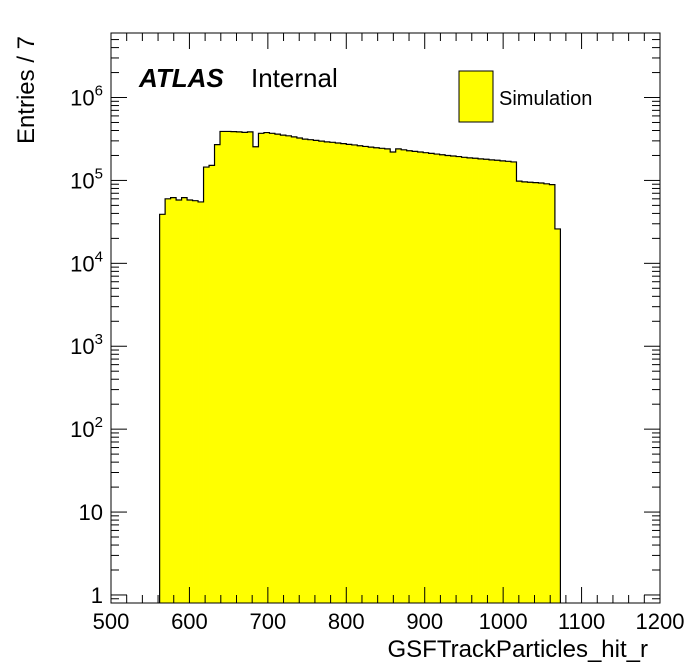 This screenshot has height=672, width=696. I want to click on y-tick-label: 1, so click(97, 595).